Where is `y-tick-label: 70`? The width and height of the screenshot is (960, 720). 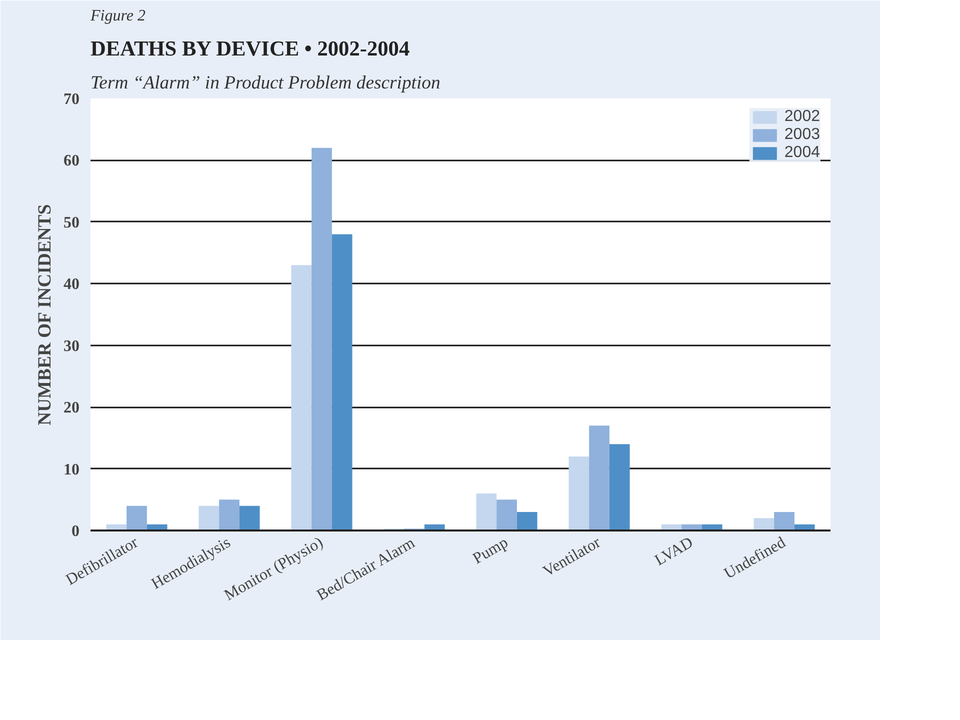
y-tick-label: 70 is located at coordinates (72, 99).